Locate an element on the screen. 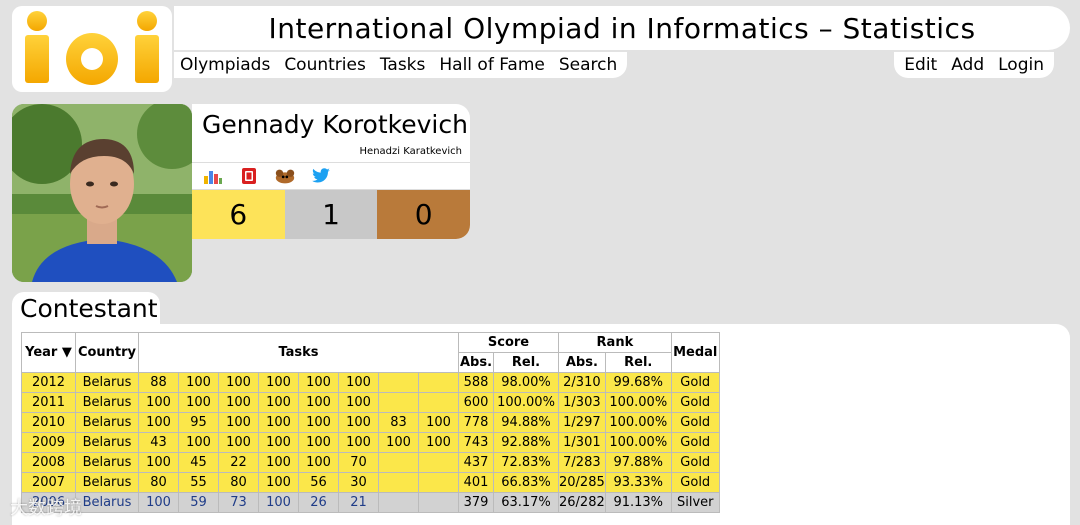 Image resolution: width=1080 pixels, height=525 pixels. cell-year: 2011 is located at coordinates (48, 402).